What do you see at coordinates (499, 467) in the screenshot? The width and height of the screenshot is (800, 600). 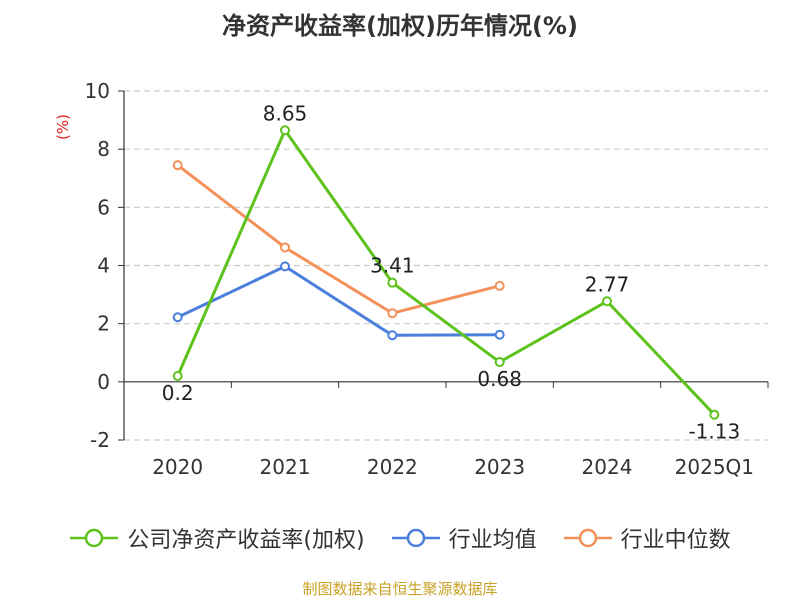 I see `x-tick-label: 2023` at bounding box center [499, 467].